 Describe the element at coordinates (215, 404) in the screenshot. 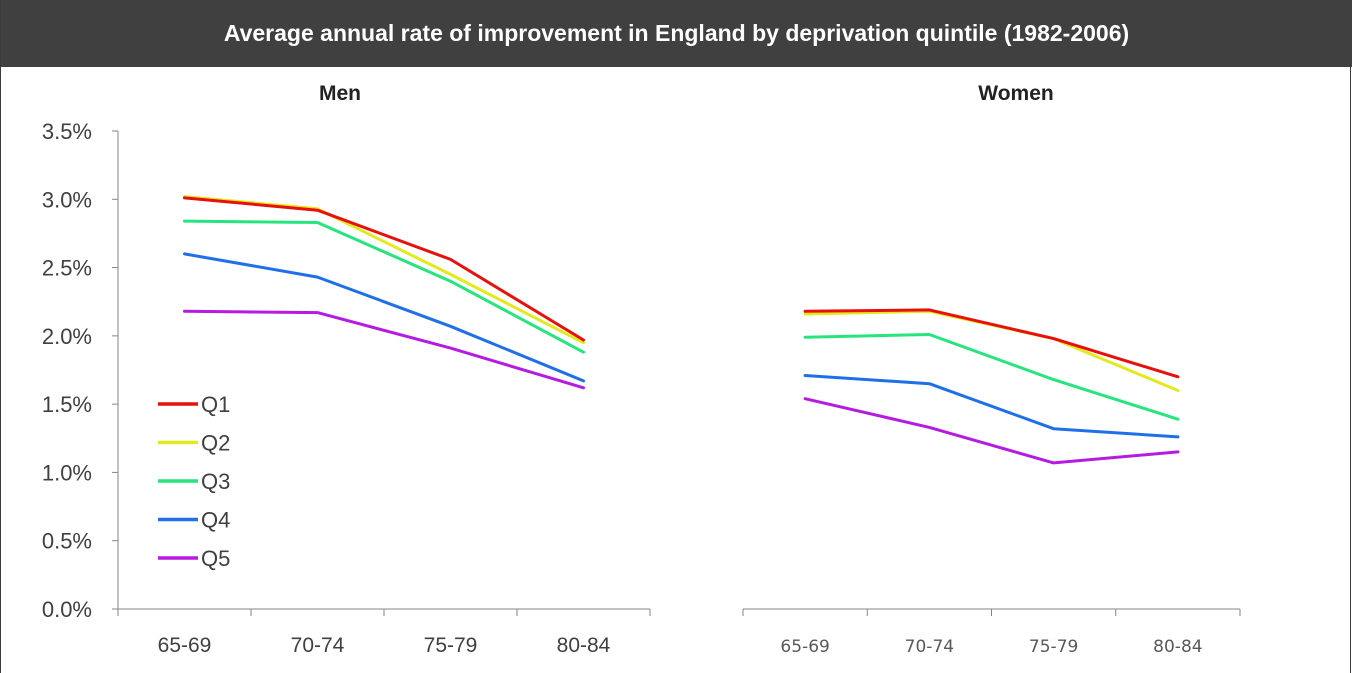

I see `legend-label-q1: Q1` at that location.